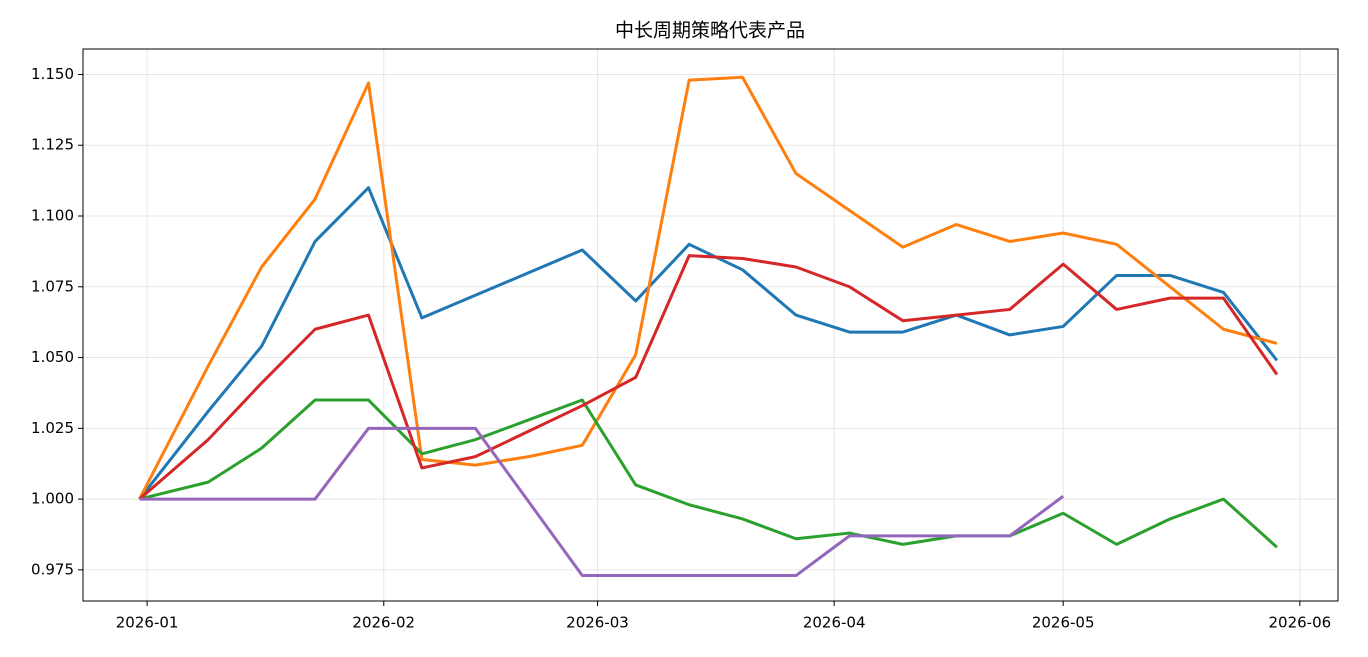  What do you see at coordinates (1063, 623) in the screenshot?
I see `x-tick-label: 2026-05` at bounding box center [1063, 623].